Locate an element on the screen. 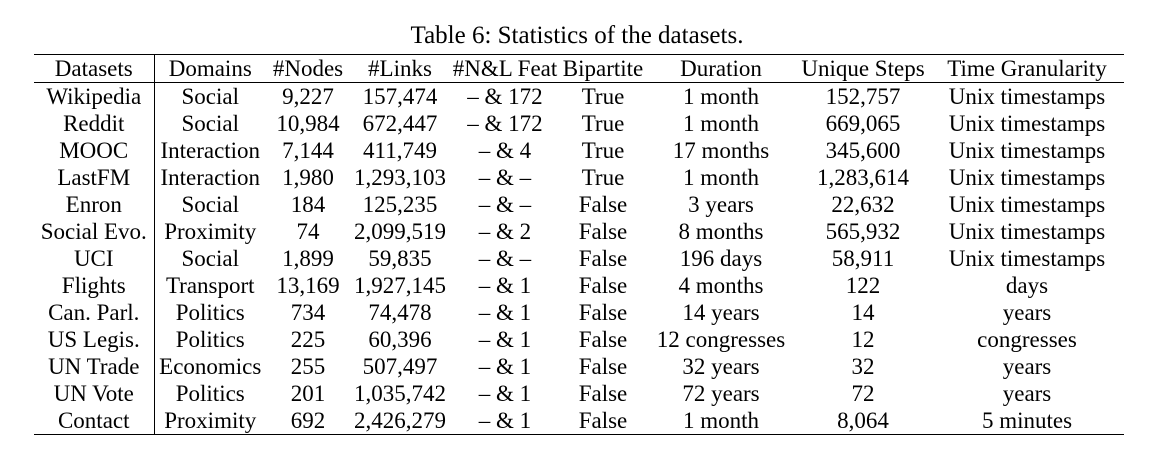 This screenshot has width=1154, height=454. table-cell: 60,396 is located at coordinates (400, 339).